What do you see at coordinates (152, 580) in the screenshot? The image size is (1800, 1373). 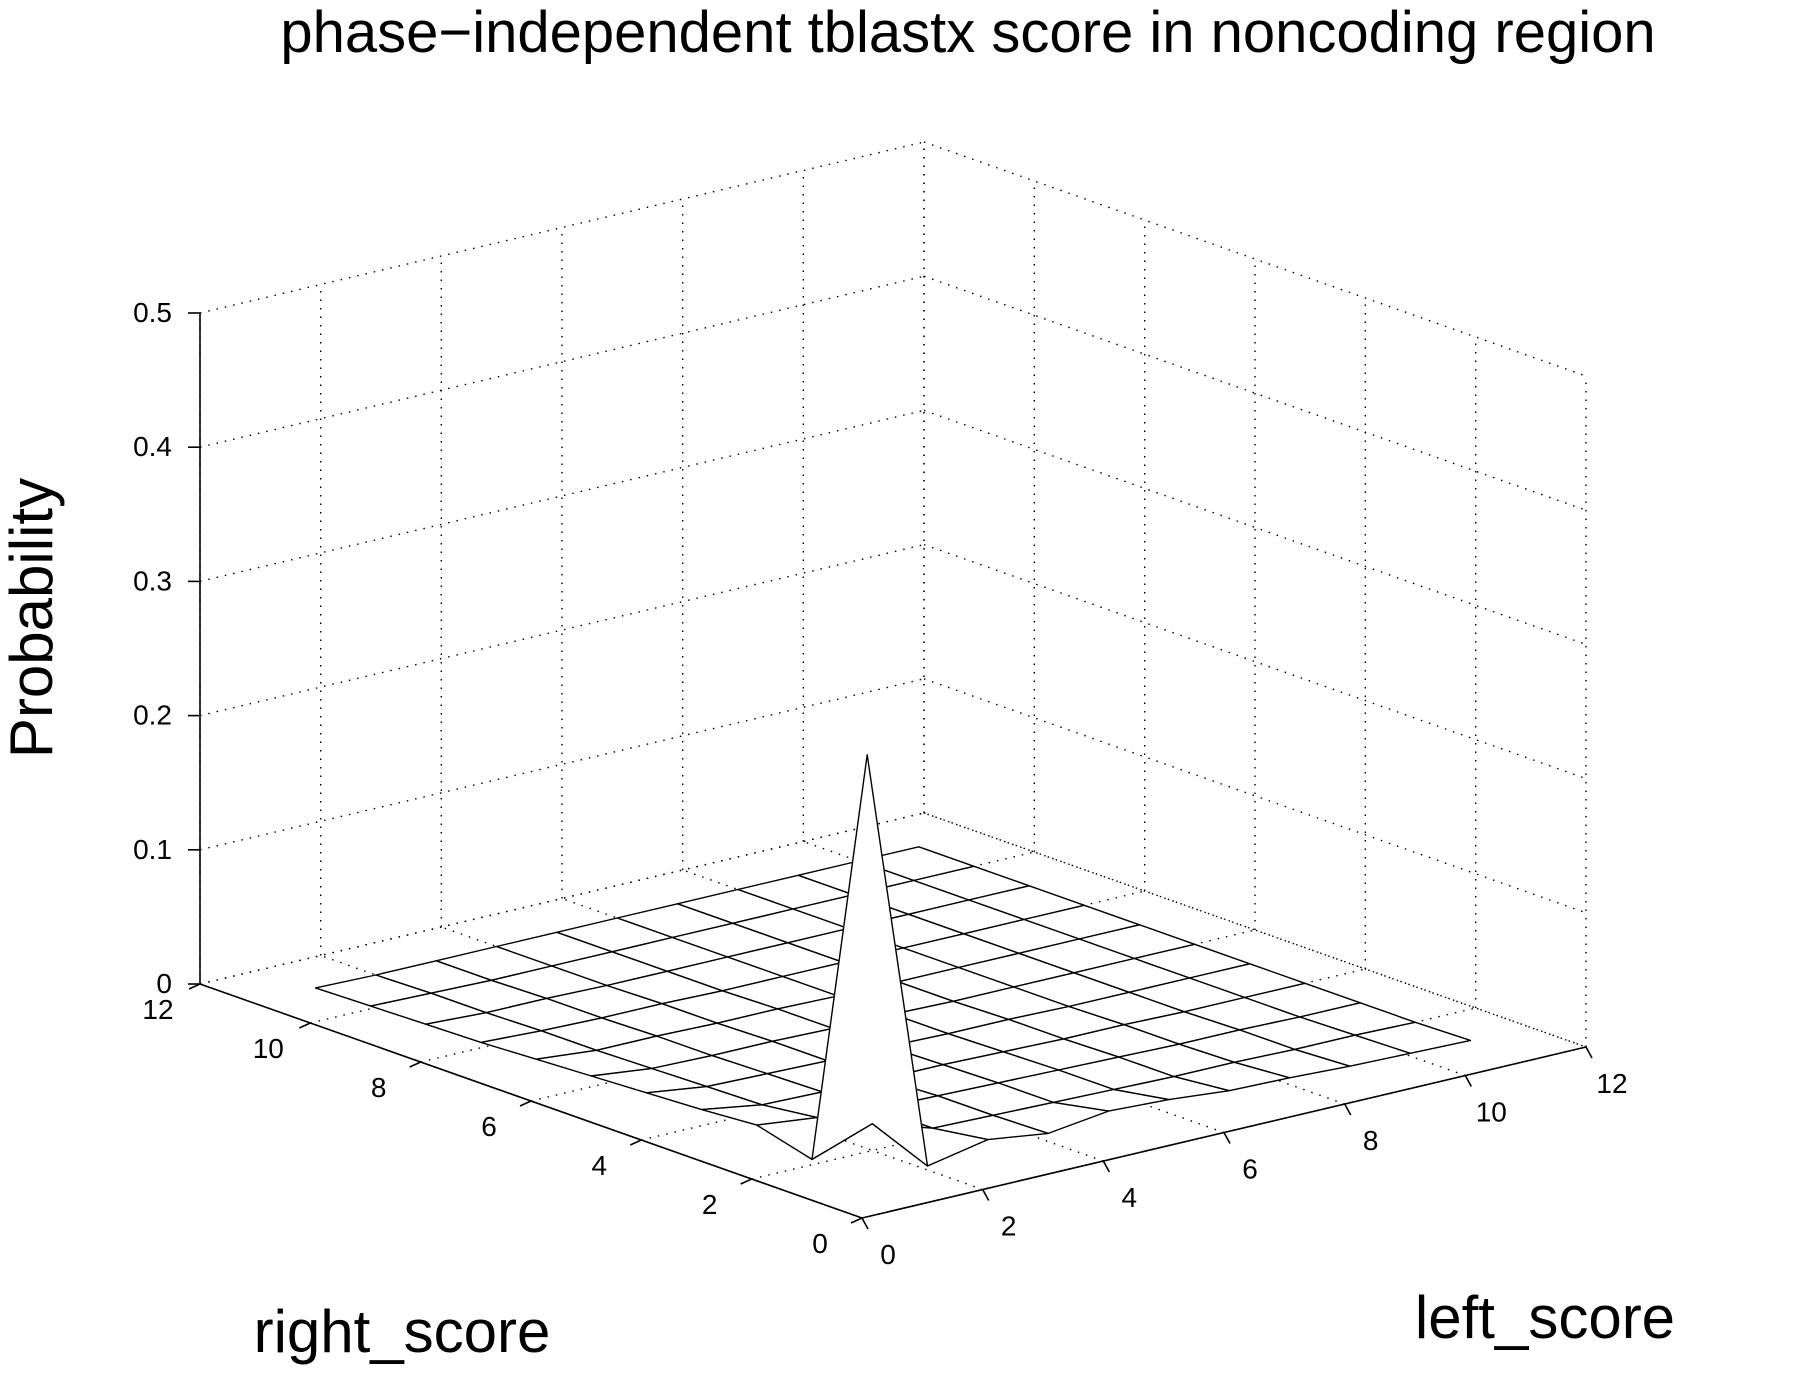 I see `z-tick-label: 0.3` at bounding box center [152, 580].